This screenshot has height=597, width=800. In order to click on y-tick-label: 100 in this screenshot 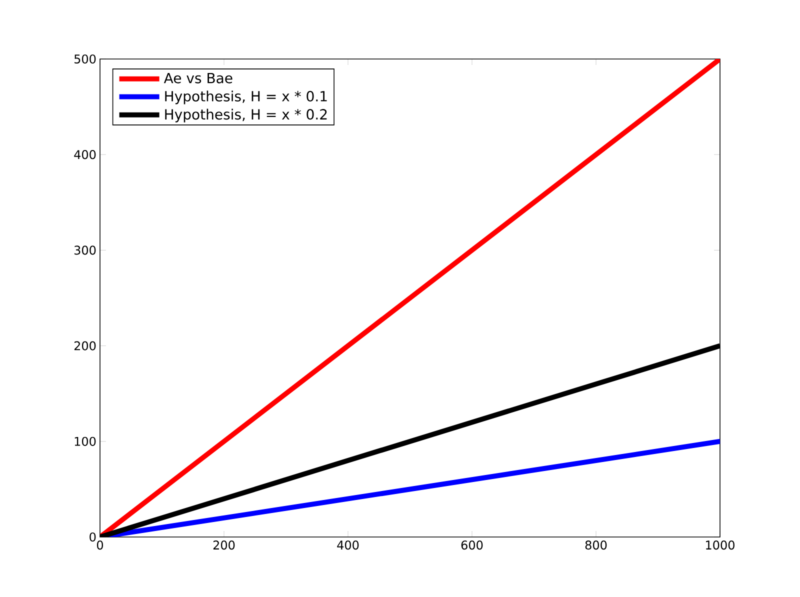, I will do `click(85, 441)`.